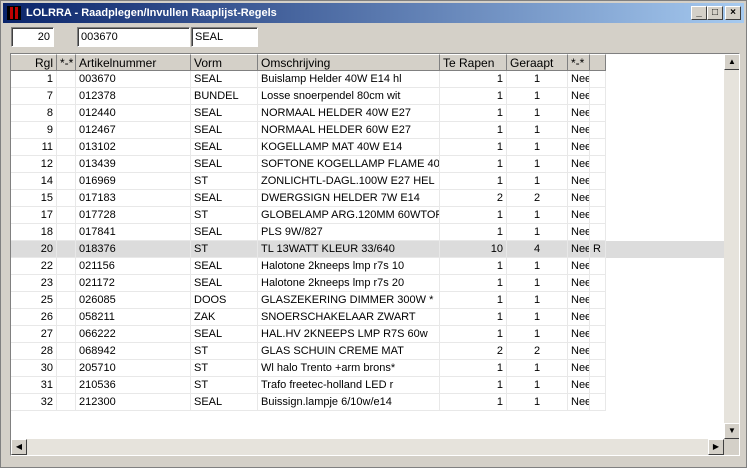  What do you see at coordinates (19, 447) in the screenshot?
I see `scroll-left-icon: ◀` at bounding box center [19, 447].